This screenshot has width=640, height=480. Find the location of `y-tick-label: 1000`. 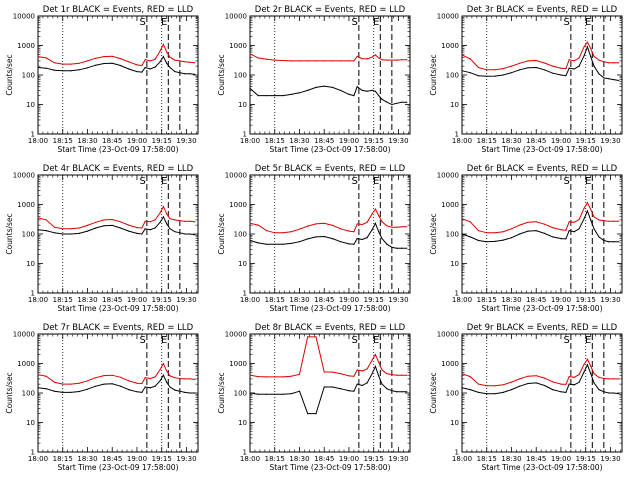

y-tick-label: 1000 is located at coordinates (450, 205).